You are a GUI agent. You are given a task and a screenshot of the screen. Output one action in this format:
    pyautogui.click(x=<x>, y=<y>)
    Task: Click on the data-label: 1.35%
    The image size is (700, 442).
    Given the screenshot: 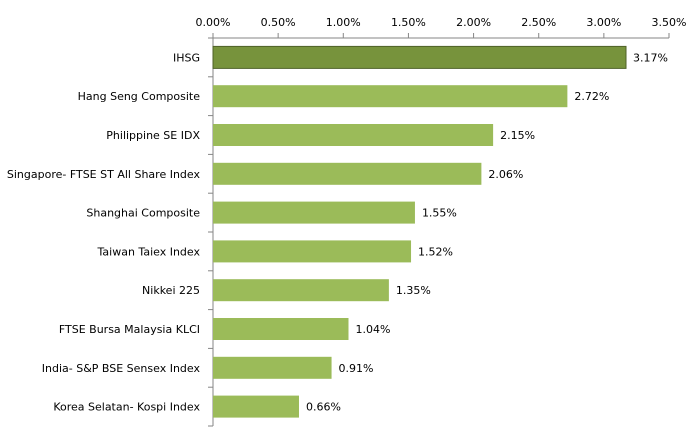 What is the action you would take?
    pyautogui.click(x=413, y=290)
    